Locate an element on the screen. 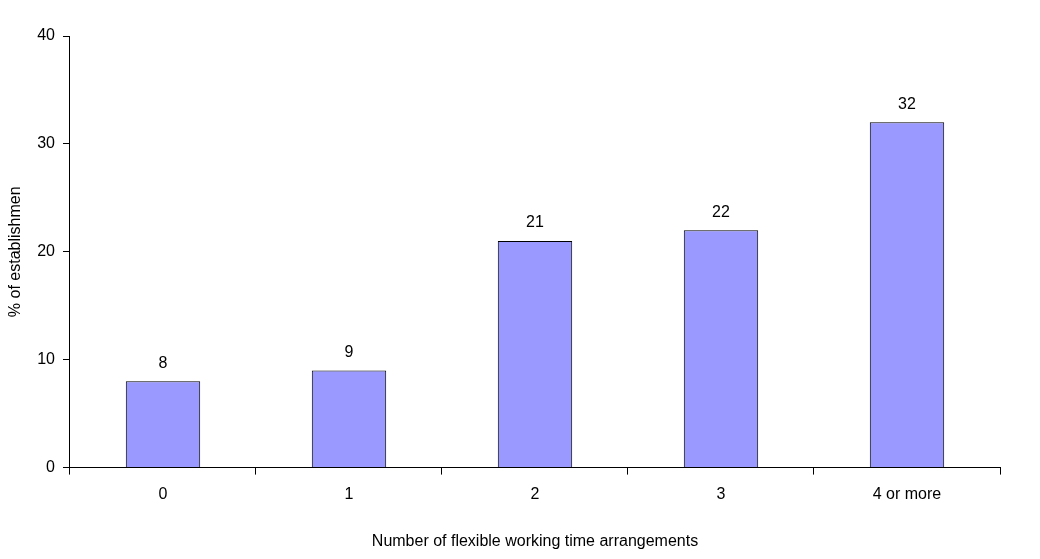 The image size is (1040, 559). x-tick-label: 4 or more is located at coordinates (907, 493).